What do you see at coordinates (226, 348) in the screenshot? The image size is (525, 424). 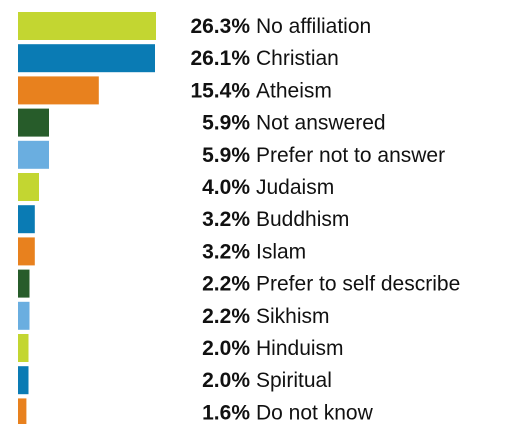 I see `value-label-10: 2.0%` at bounding box center [226, 348].